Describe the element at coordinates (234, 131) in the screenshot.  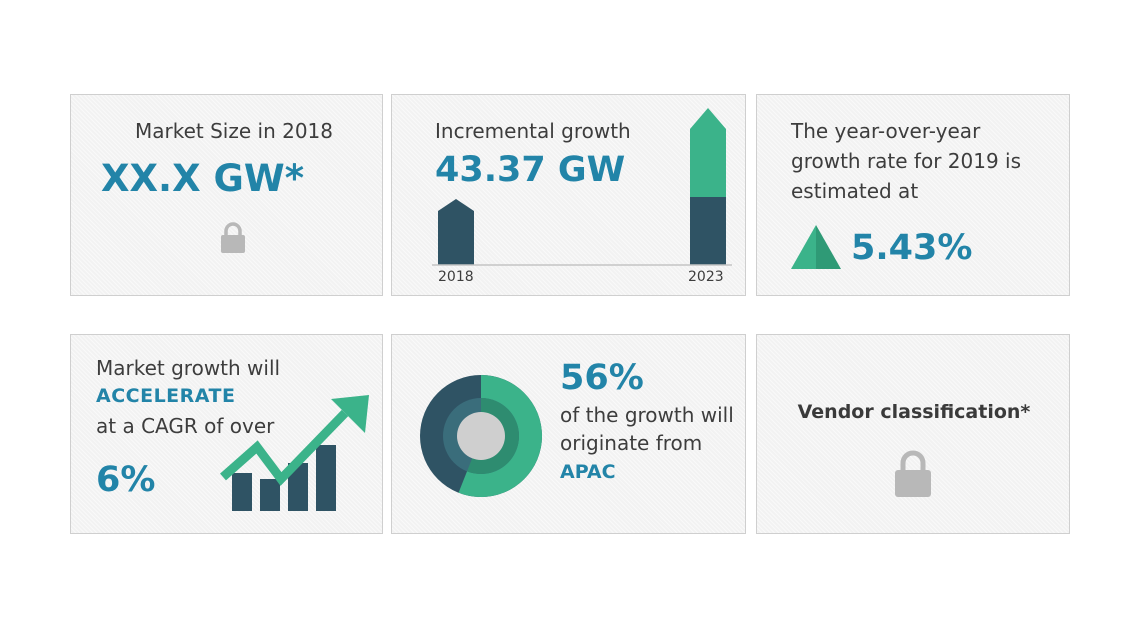
I see `market-size-label: Market Size in 2018` at that location.